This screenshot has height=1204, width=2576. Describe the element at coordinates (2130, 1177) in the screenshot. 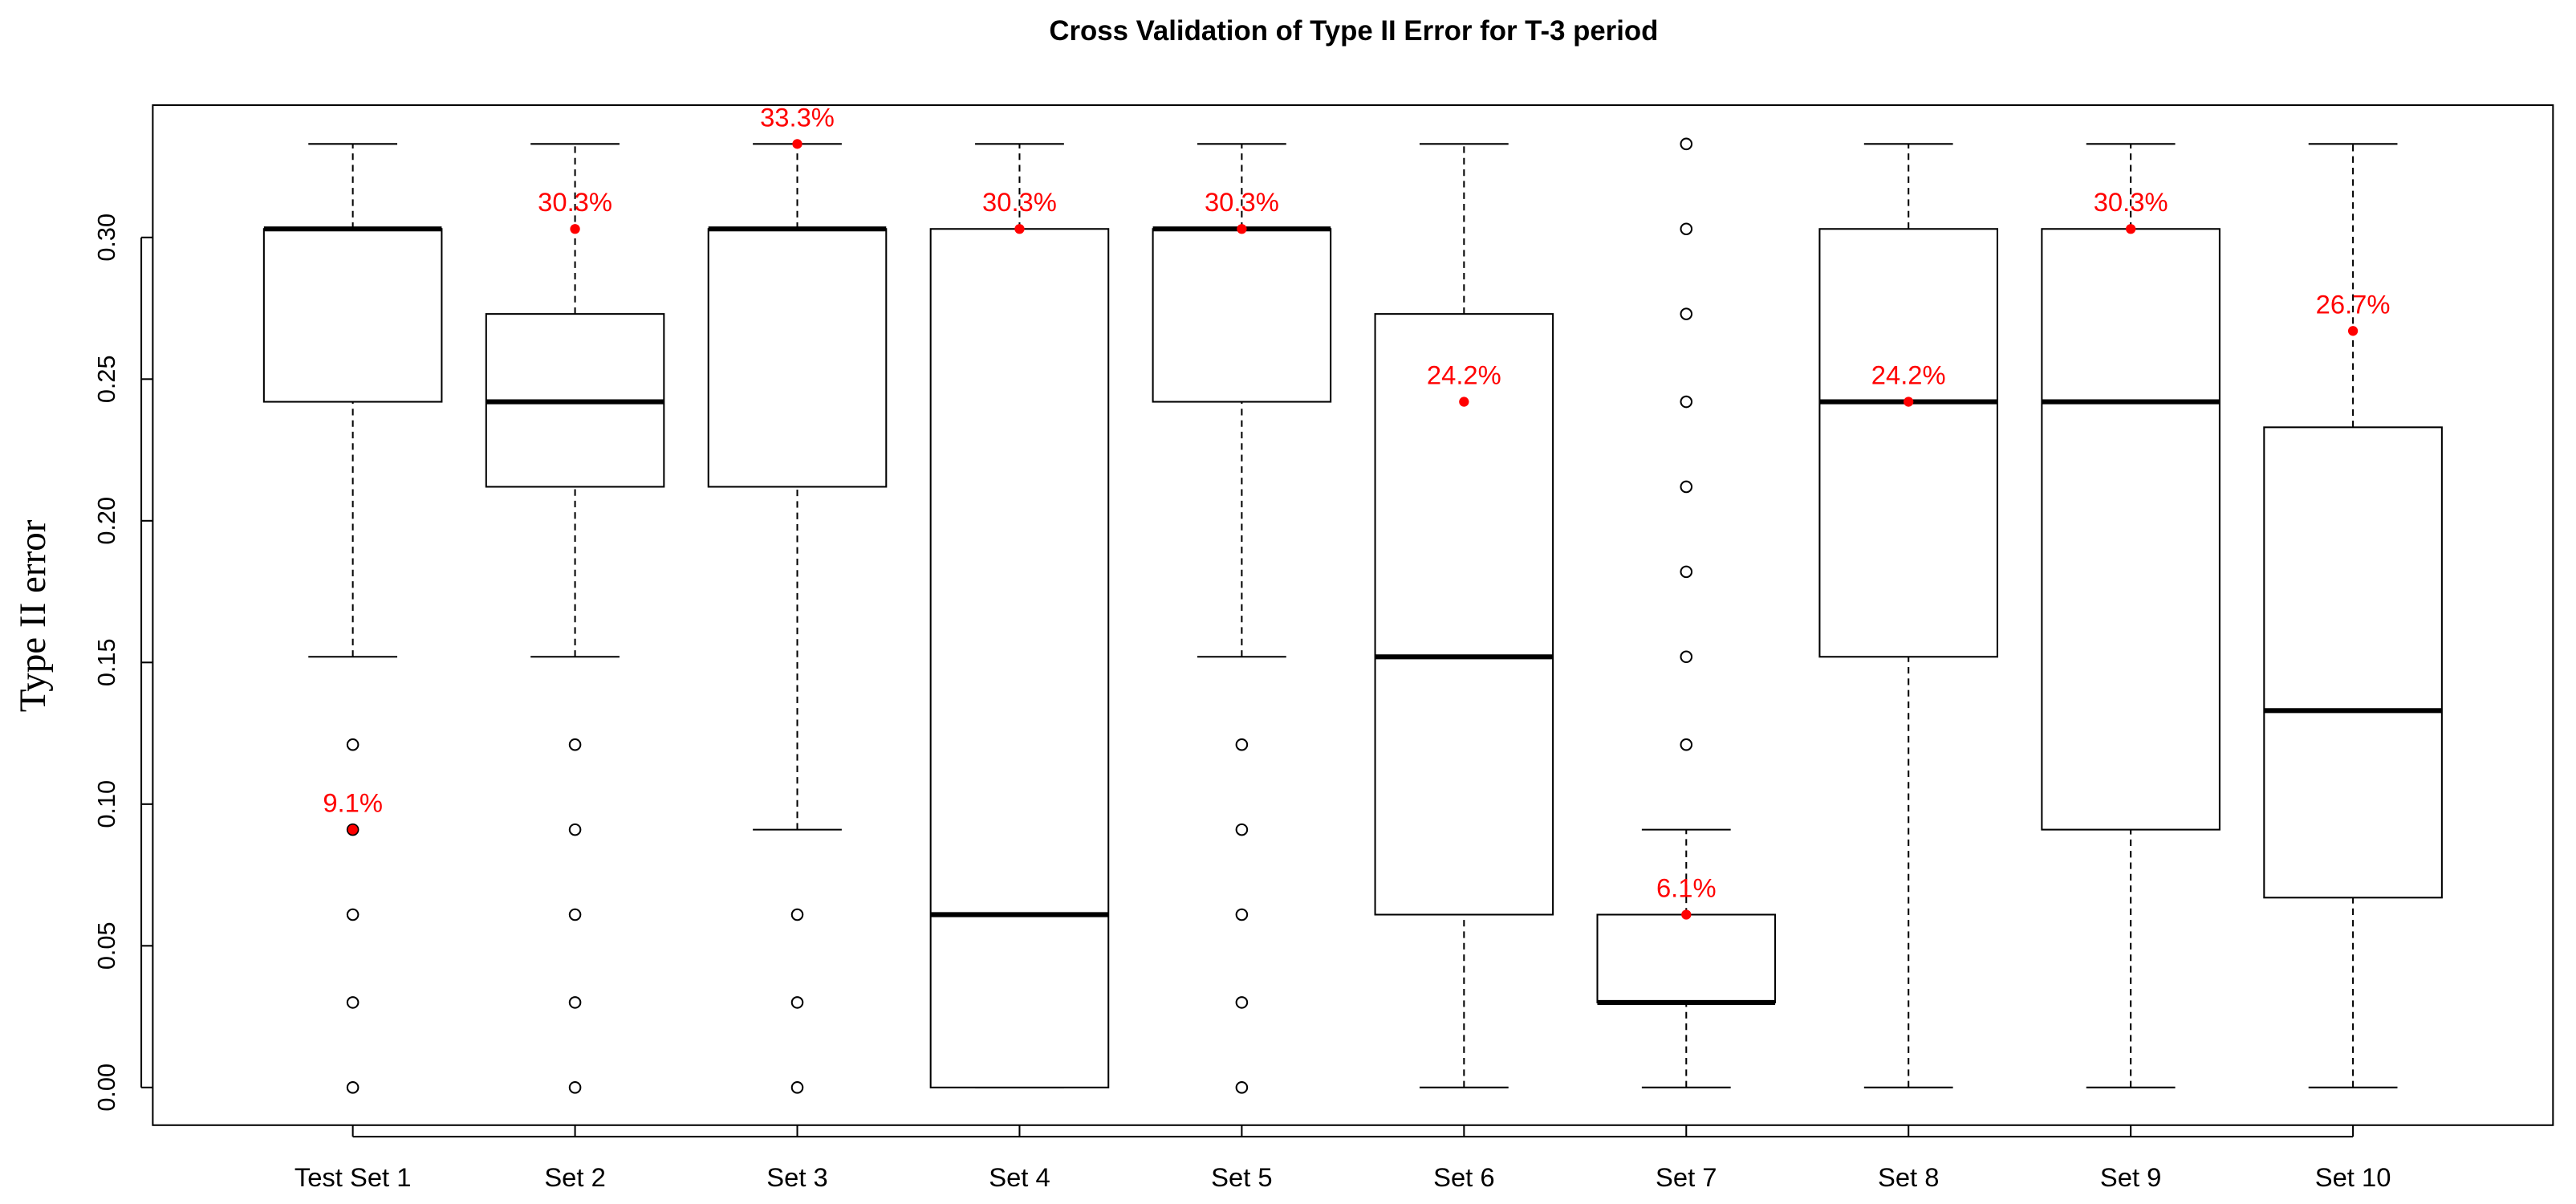

I see `x-tick-label: Set 9` at that location.